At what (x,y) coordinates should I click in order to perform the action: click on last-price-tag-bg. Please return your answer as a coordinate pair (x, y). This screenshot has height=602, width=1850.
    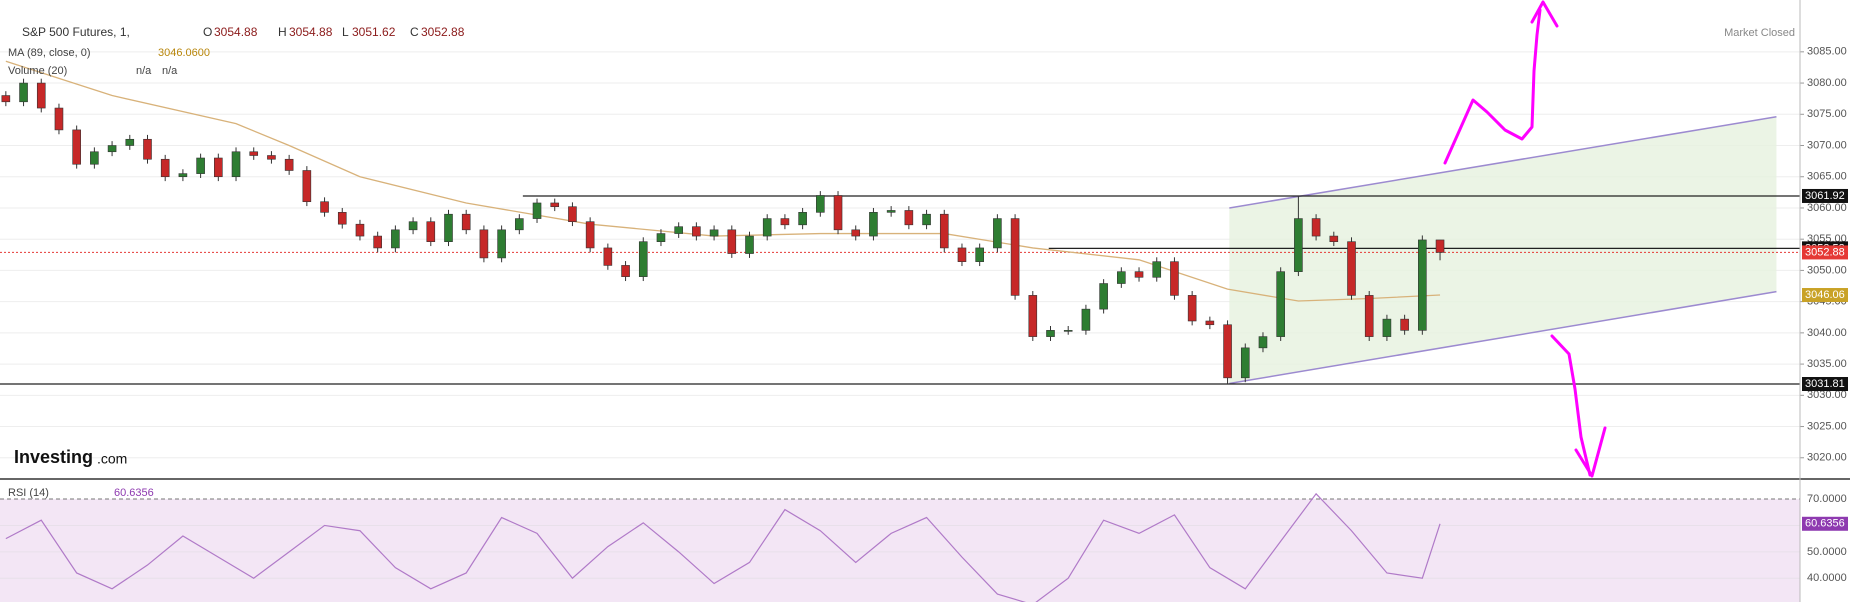
    Looking at the image, I should click on (1825, 252).